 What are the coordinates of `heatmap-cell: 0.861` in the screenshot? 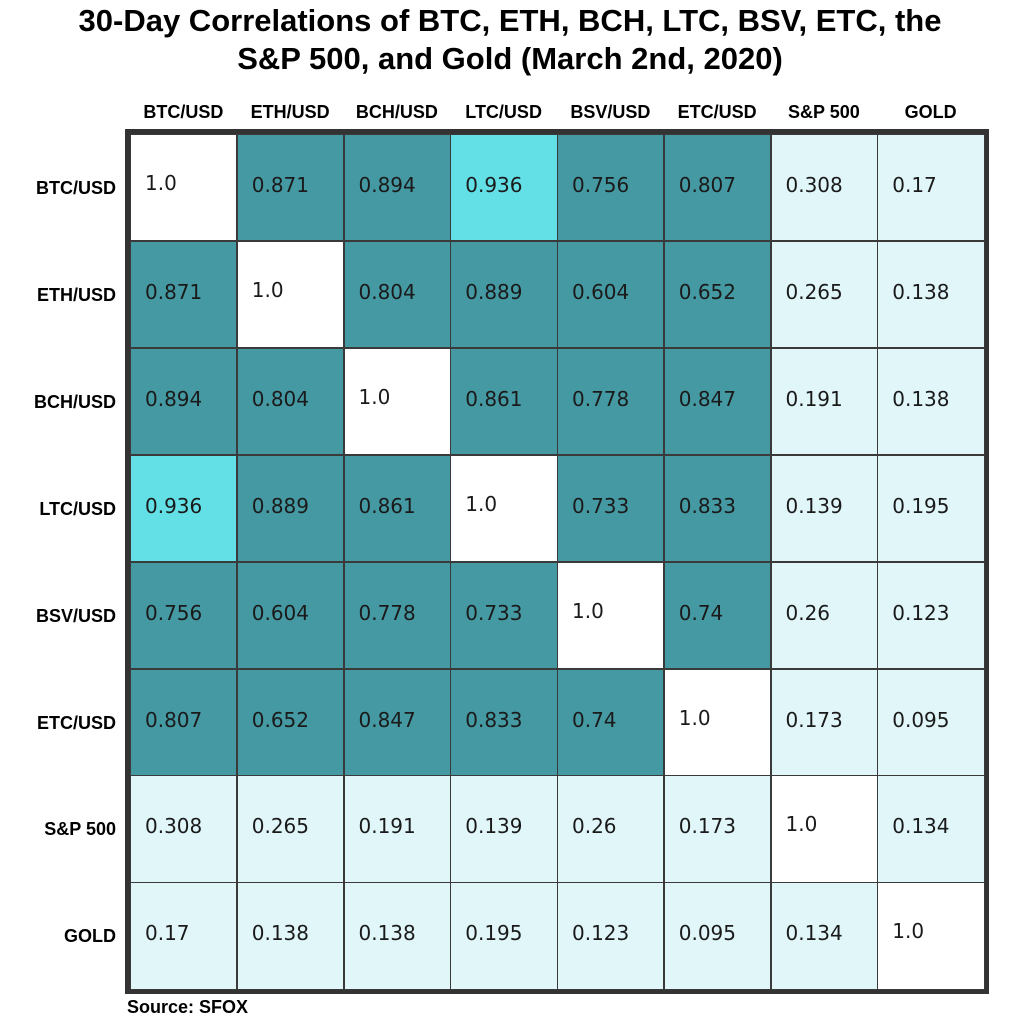 It's located at (504, 401).